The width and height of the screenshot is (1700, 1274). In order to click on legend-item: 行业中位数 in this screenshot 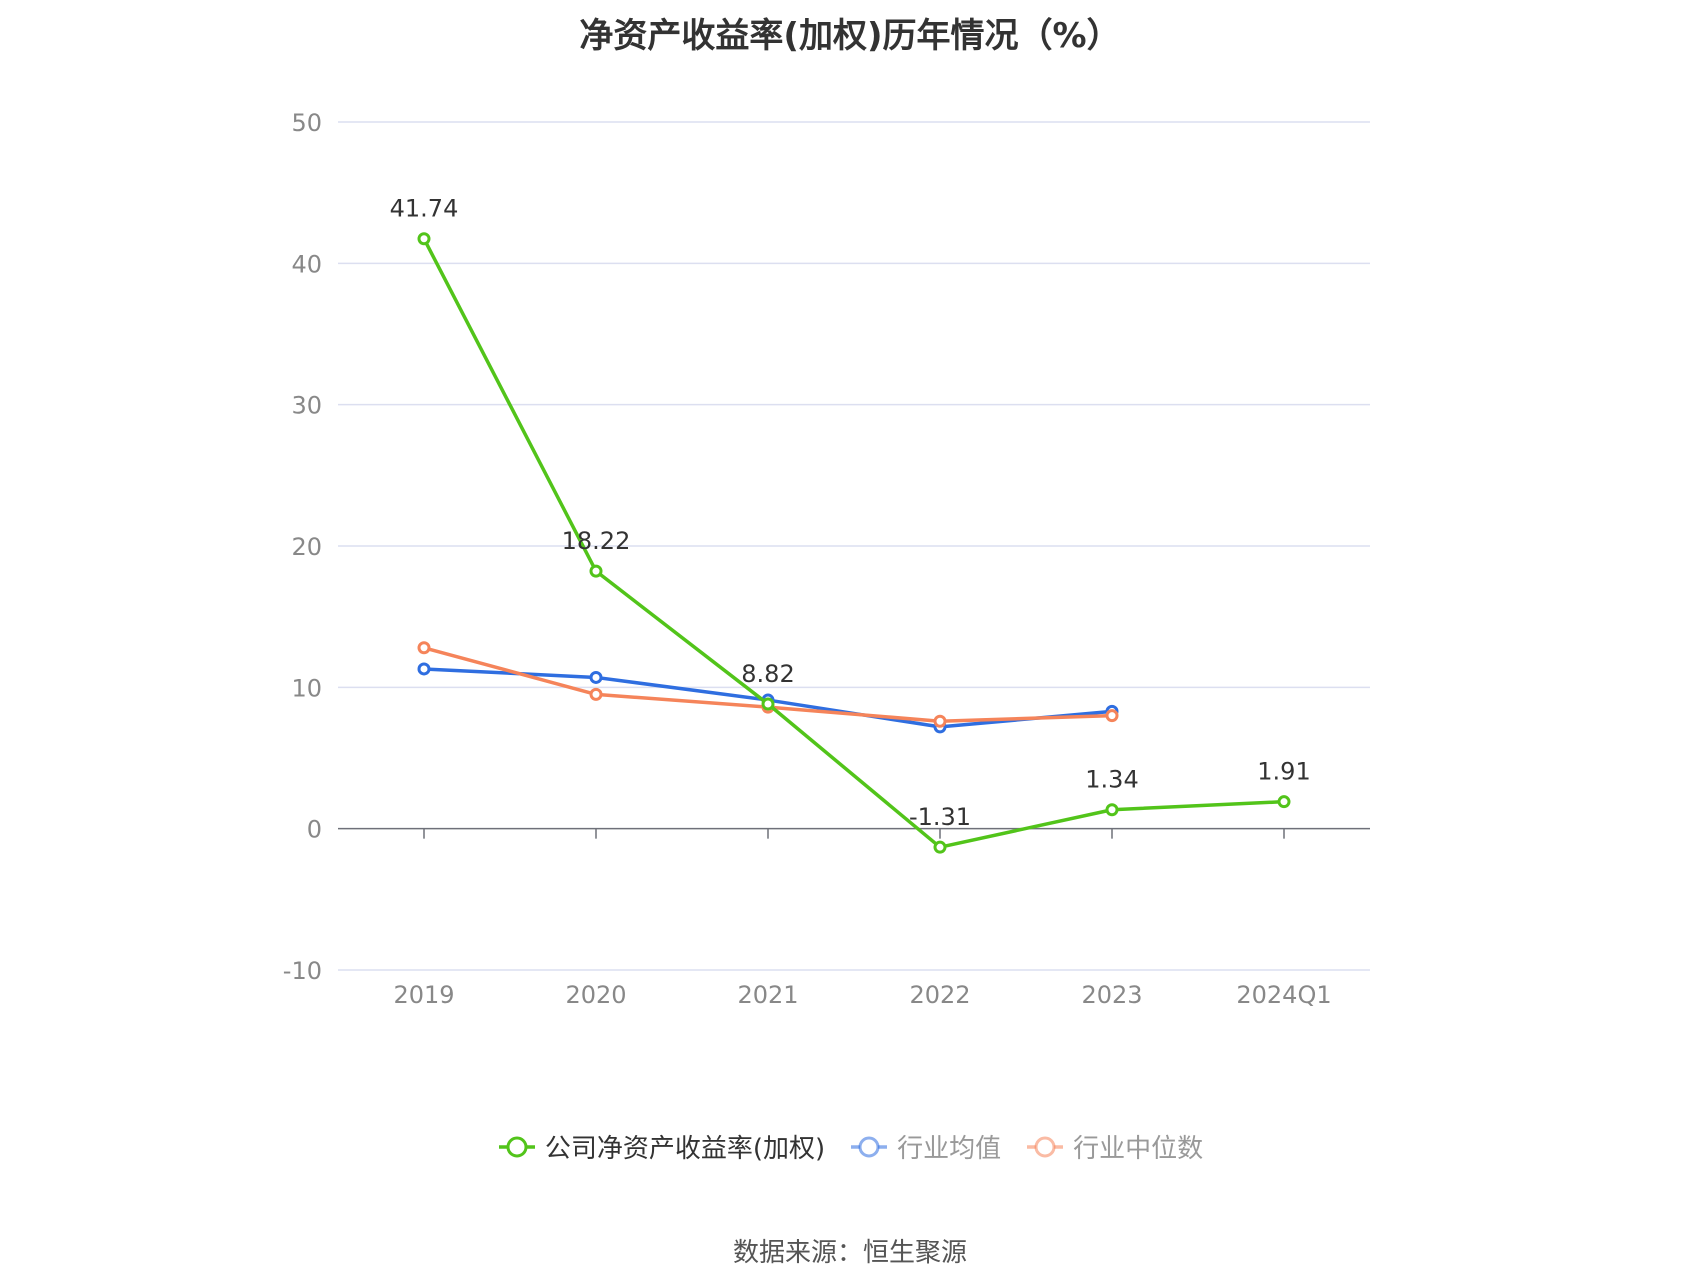, I will do `click(1114, 1146)`.